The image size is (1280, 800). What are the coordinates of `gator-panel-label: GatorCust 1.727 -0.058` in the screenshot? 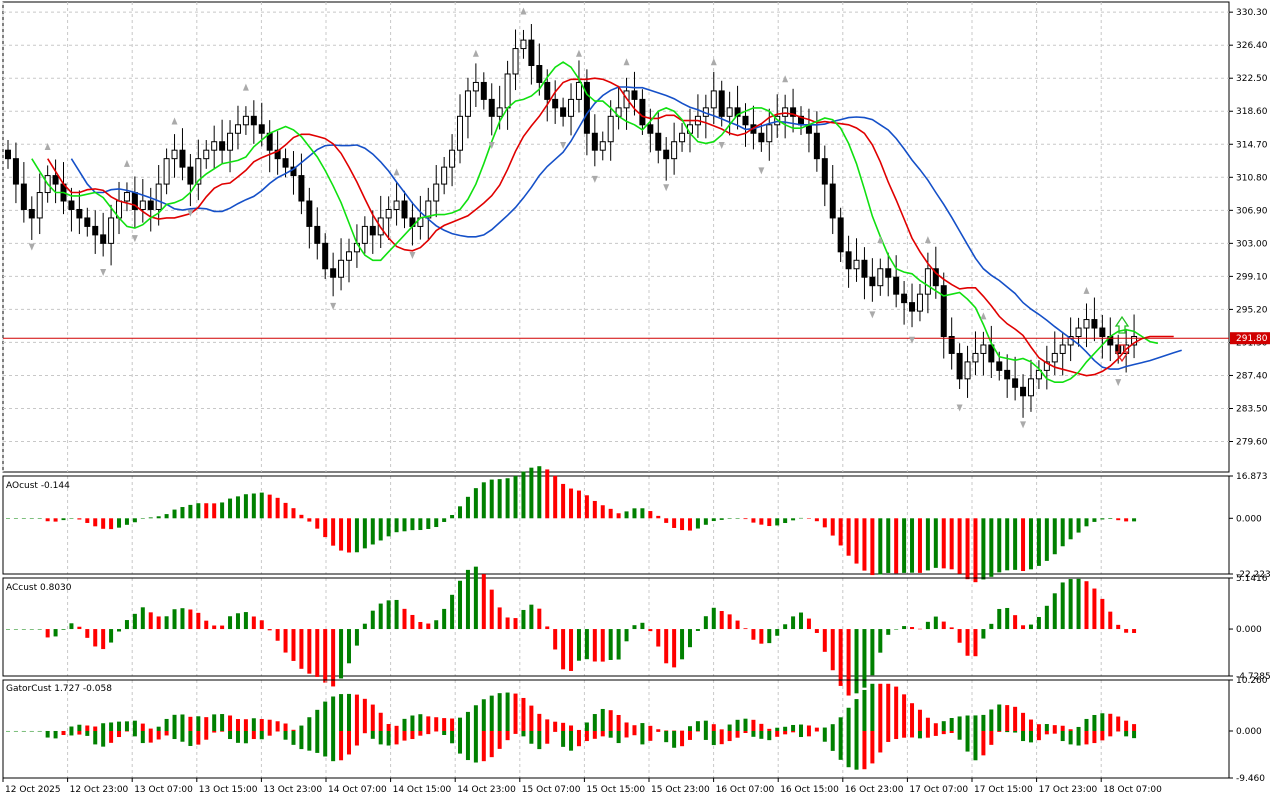 It's located at (59, 689).